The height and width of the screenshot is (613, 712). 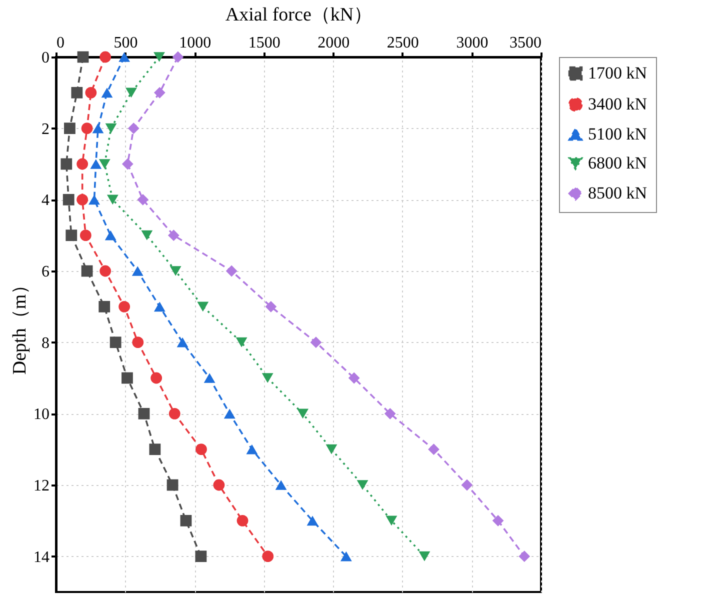 What do you see at coordinates (195, 43) in the screenshot?
I see `x-tick-label: 1000` at bounding box center [195, 43].